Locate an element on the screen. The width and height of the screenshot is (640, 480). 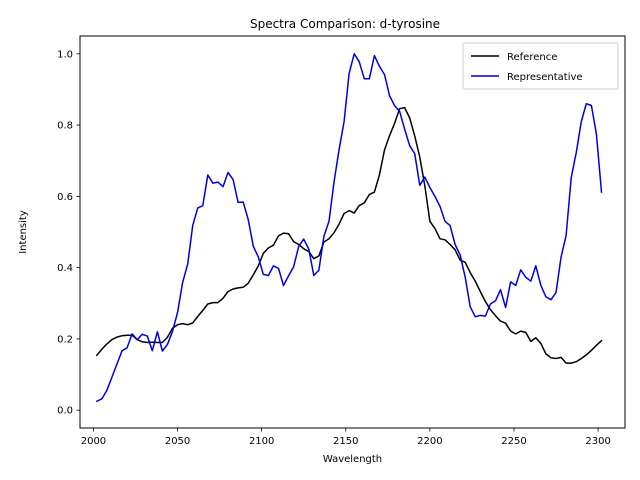
legend-label: Reference is located at coordinates (532, 57).